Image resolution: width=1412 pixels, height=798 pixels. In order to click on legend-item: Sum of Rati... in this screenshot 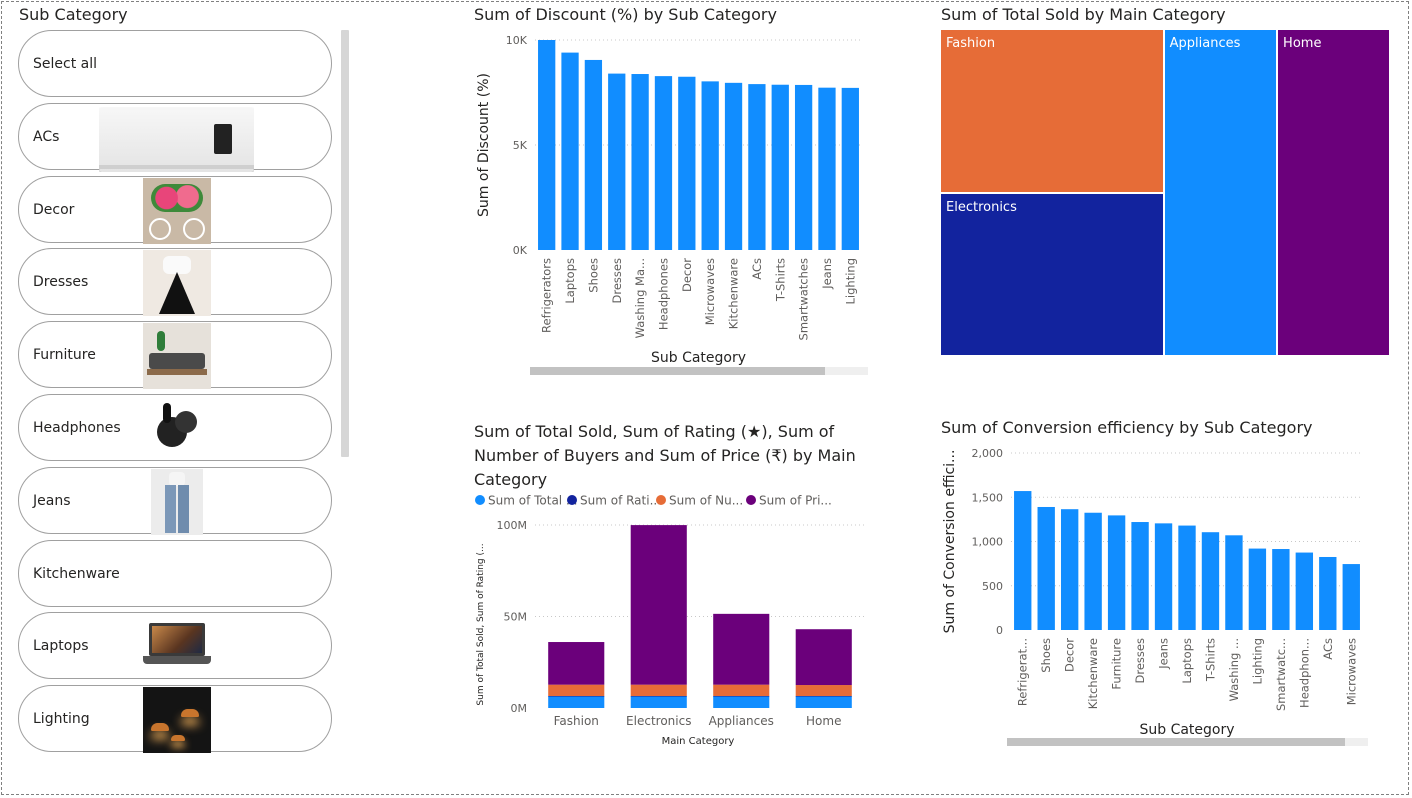, I will do `click(614, 501)`.